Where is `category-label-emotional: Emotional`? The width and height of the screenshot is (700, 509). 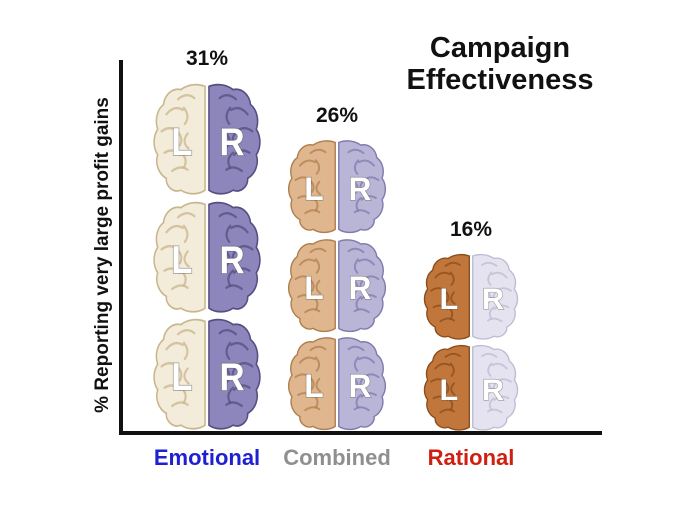 category-label-emotional: Emotional is located at coordinates (207, 457).